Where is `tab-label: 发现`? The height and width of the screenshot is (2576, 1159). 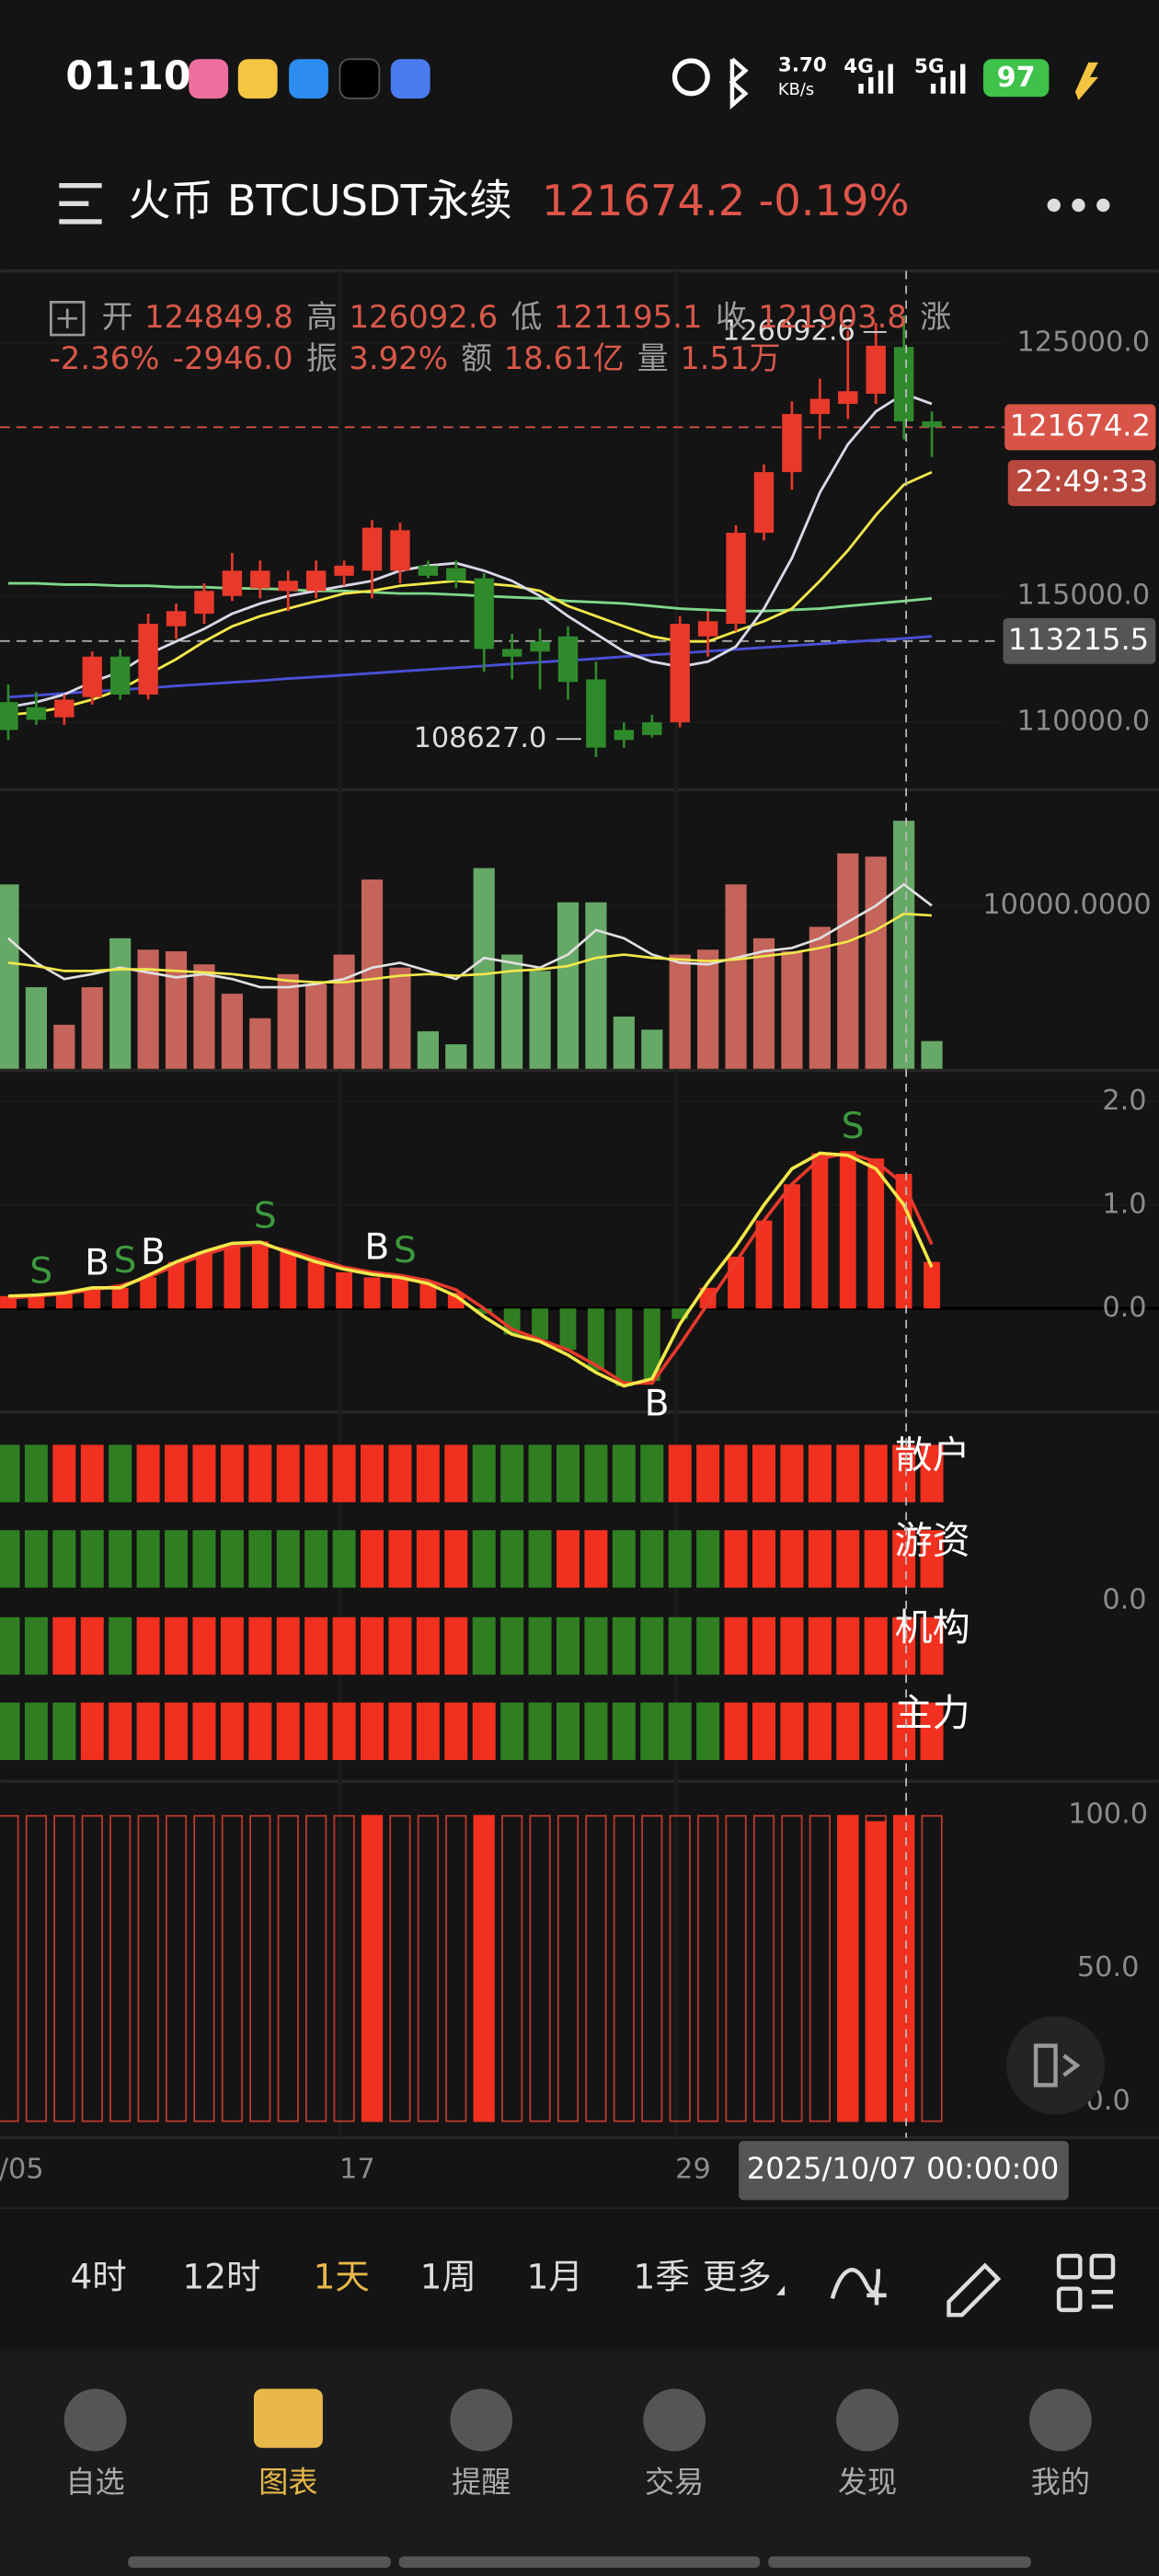 tab-label: 发现 is located at coordinates (867, 2482).